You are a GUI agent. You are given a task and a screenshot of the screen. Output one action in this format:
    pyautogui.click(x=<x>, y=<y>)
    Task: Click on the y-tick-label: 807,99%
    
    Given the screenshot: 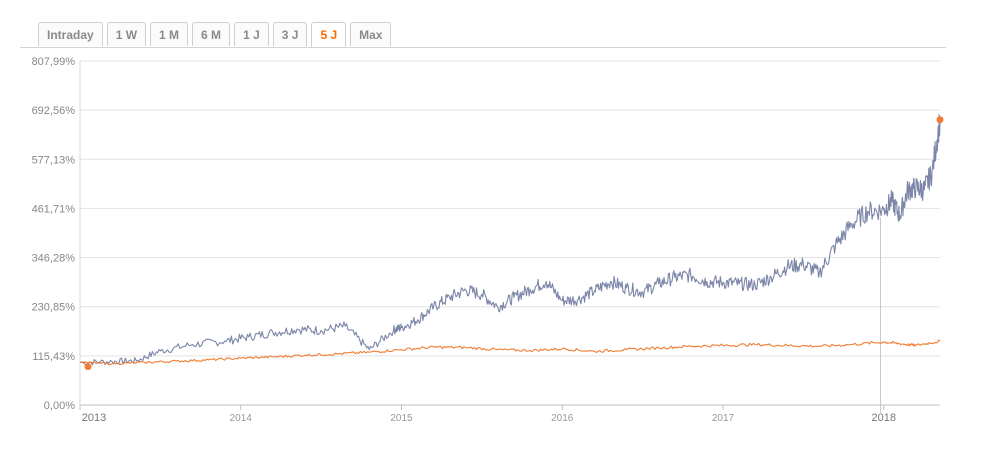 What is the action you would take?
    pyautogui.click(x=54, y=62)
    